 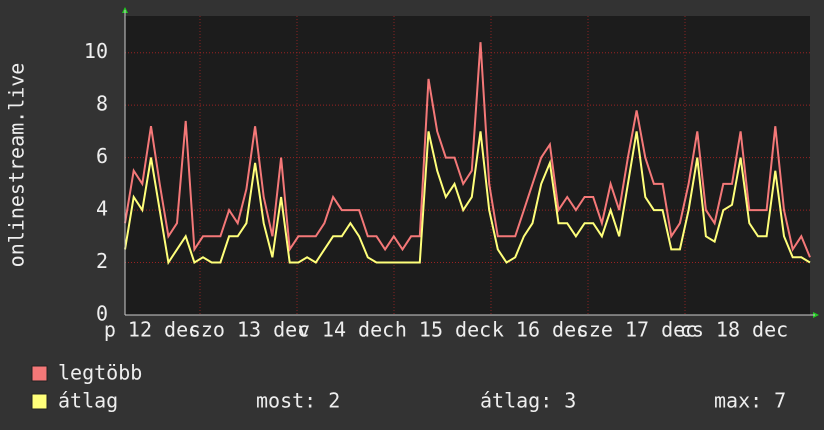 What do you see at coordinates (734, 330) in the screenshot?
I see `x-tick-label: cs 18 dec` at bounding box center [734, 330].